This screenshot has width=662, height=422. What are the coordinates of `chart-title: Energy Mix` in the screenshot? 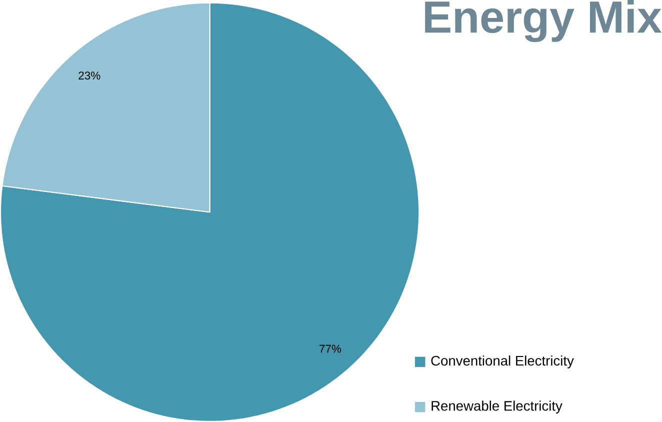 It's located at (543, 21).